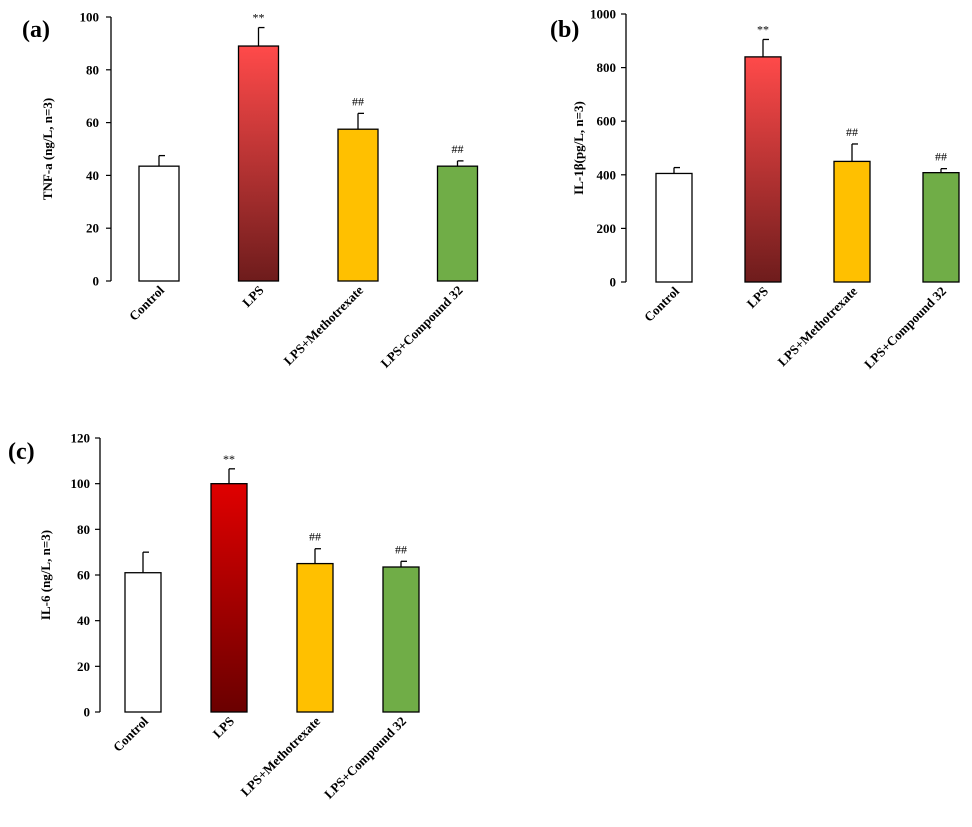  Describe the element at coordinates (90, 17) in the screenshot. I see `panel-a-y-tick-label: 100` at that location.